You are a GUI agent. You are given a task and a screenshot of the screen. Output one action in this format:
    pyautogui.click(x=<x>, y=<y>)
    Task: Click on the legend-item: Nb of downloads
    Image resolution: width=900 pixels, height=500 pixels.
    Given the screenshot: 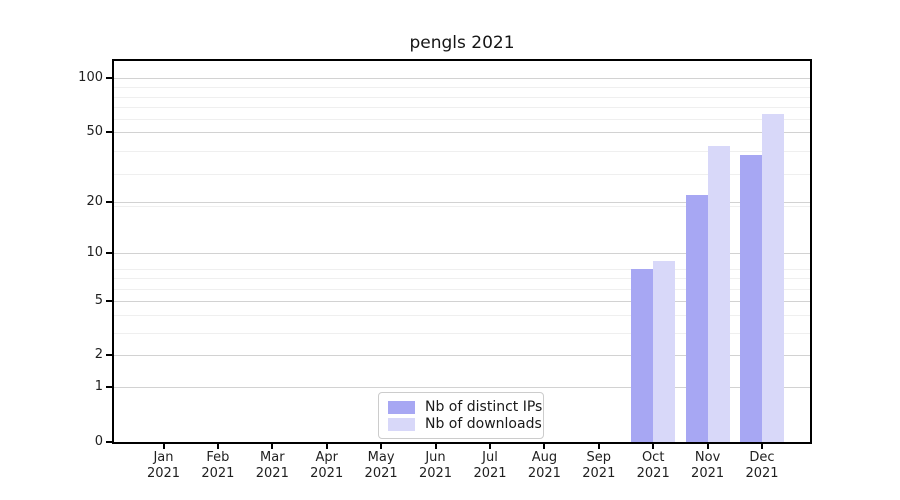 What is the action you would take?
    pyautogui.click(x=465, y=424)
    